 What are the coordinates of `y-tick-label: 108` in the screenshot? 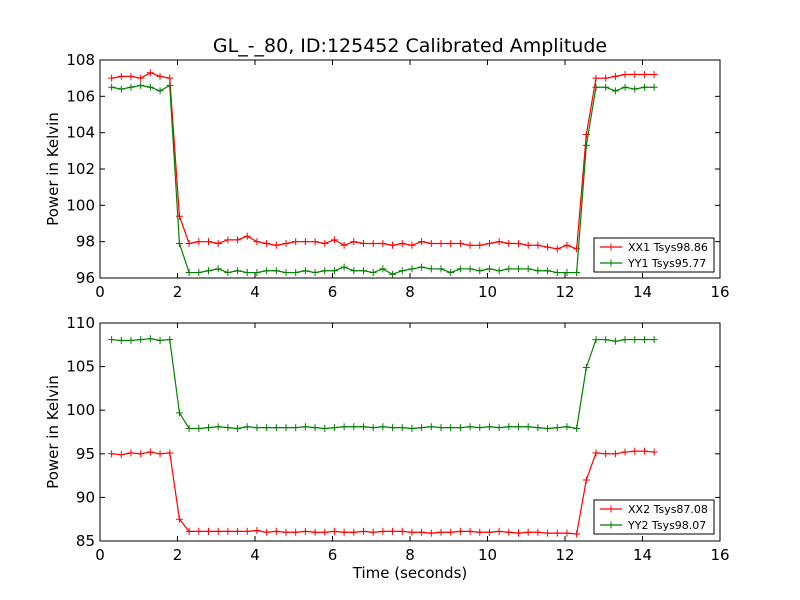 It's located at (80, 60).